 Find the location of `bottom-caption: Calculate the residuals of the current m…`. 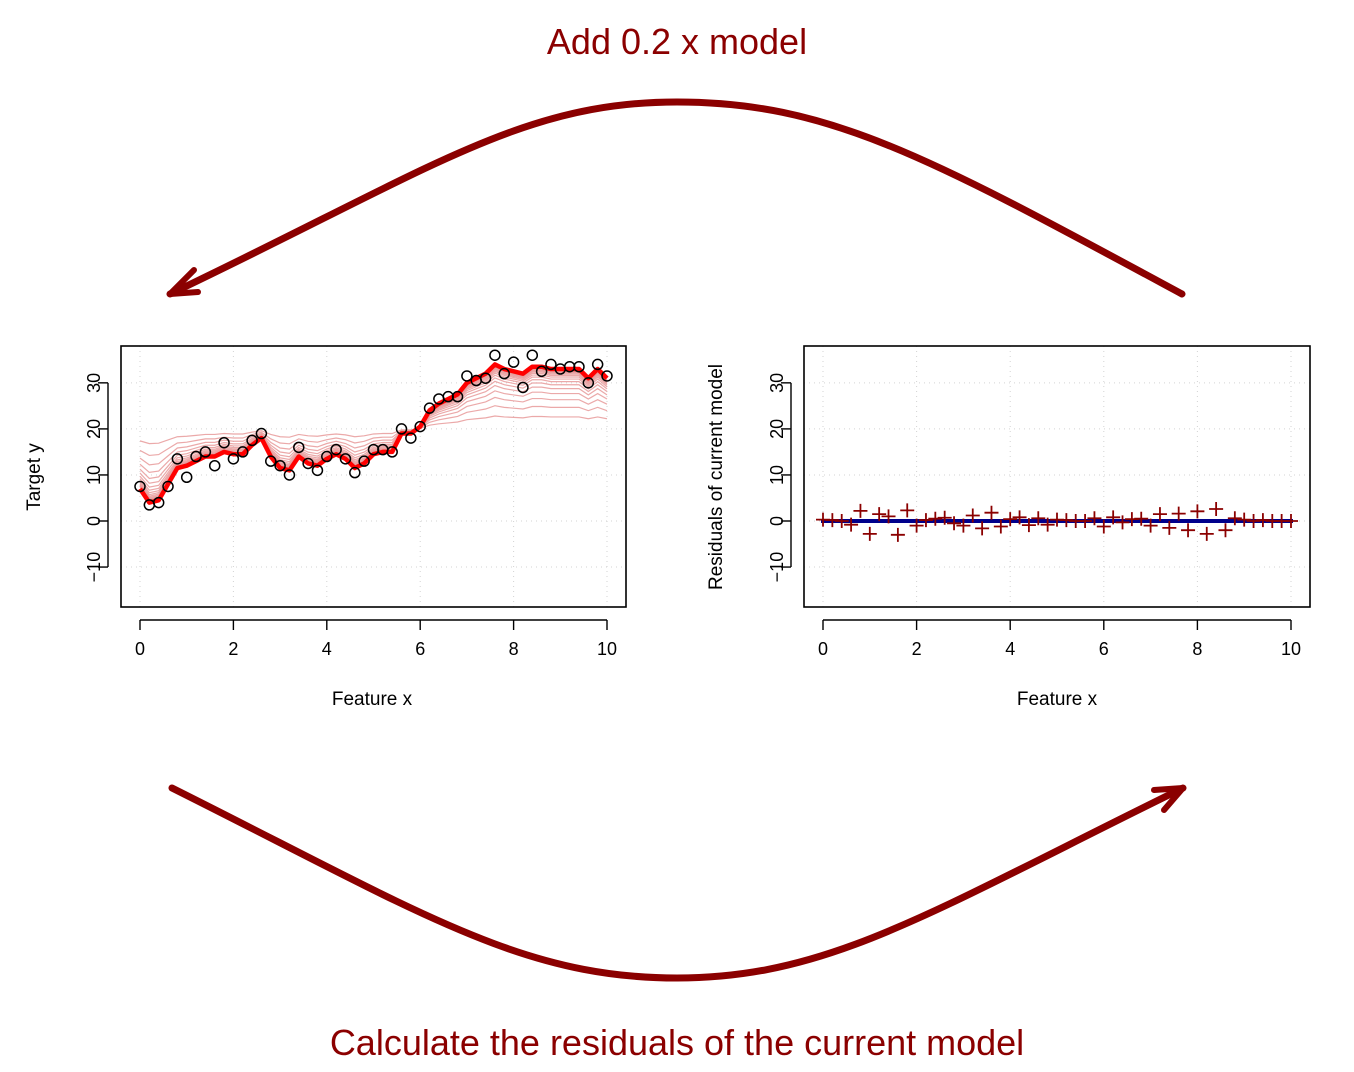

bottom-caption: Calculate the residuals of the current m… is located at coordinates (677, 1042).